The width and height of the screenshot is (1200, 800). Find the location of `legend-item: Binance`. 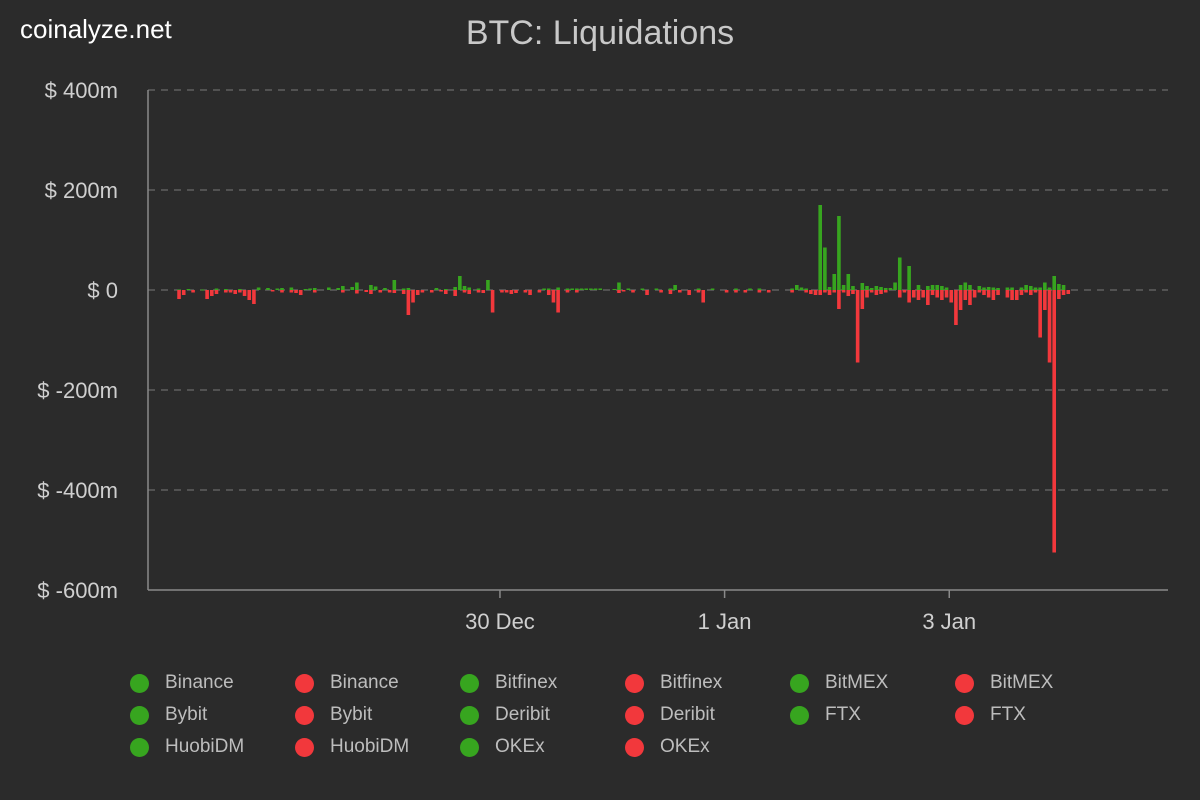

legend-item: Binance is located at coordinates (212, 683).